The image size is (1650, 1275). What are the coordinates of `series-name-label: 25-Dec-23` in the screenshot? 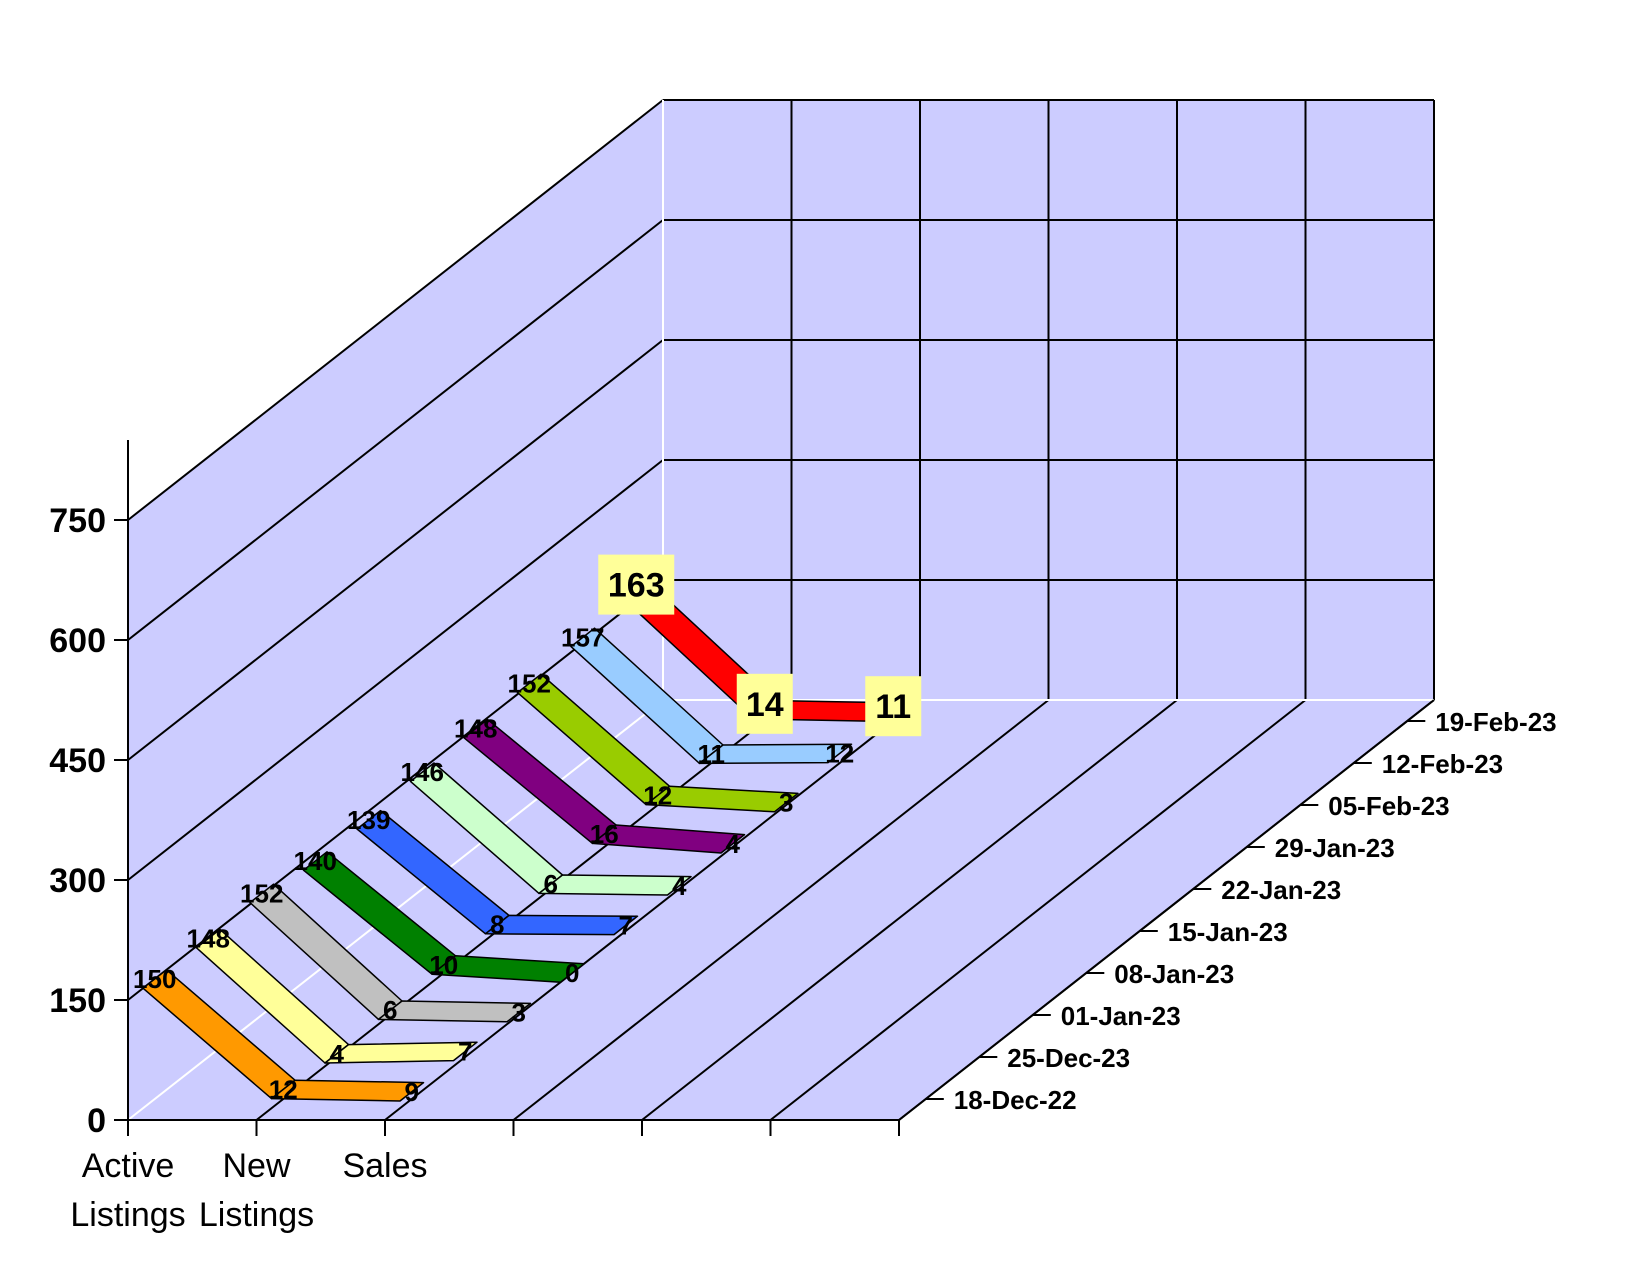 It's located at (1068, 1058).